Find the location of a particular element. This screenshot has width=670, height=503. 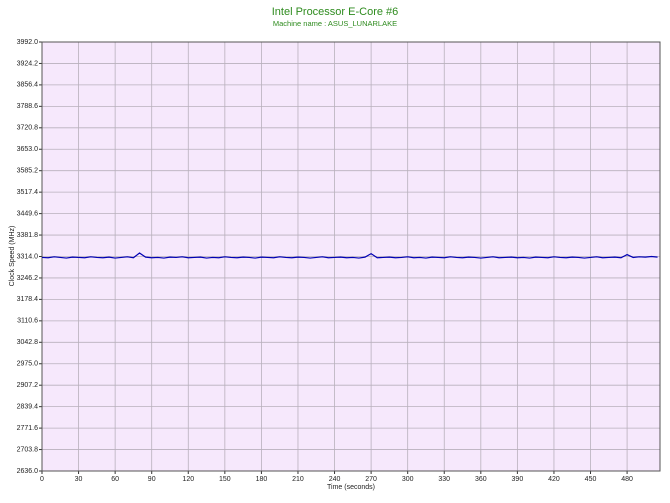

y-tick-label: 2703.8 is located at coordinates (28, 449).